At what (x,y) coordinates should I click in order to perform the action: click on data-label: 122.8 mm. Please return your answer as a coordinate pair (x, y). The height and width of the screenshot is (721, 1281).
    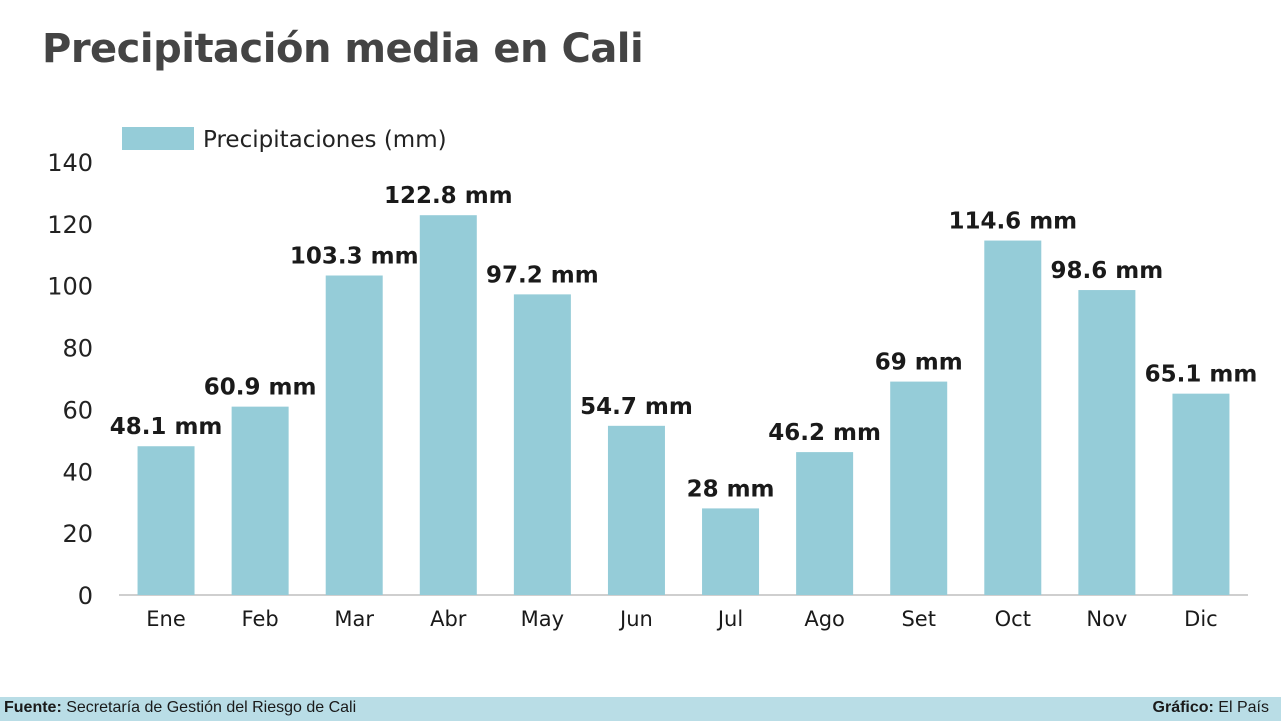
    Looking at the image, I should click on (448, 196).